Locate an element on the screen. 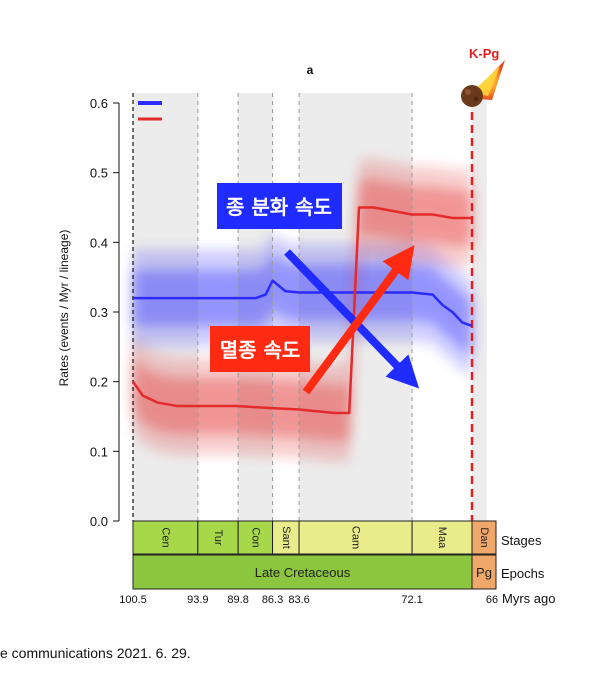  stage-cell-dan is located at coordinates (484, 537).